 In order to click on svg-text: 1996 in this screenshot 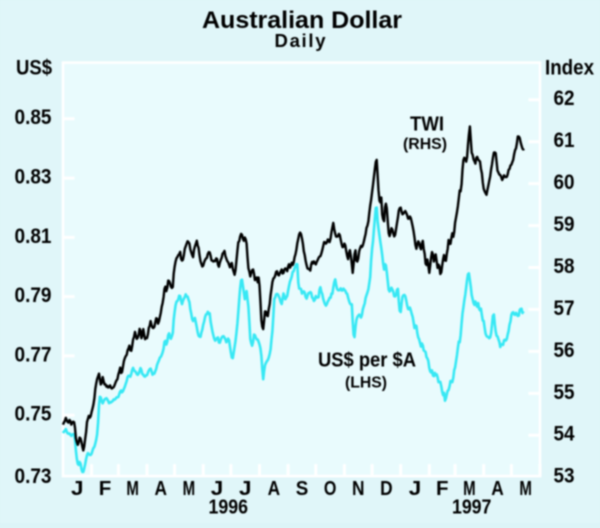, I will do `click(229, 507)`.